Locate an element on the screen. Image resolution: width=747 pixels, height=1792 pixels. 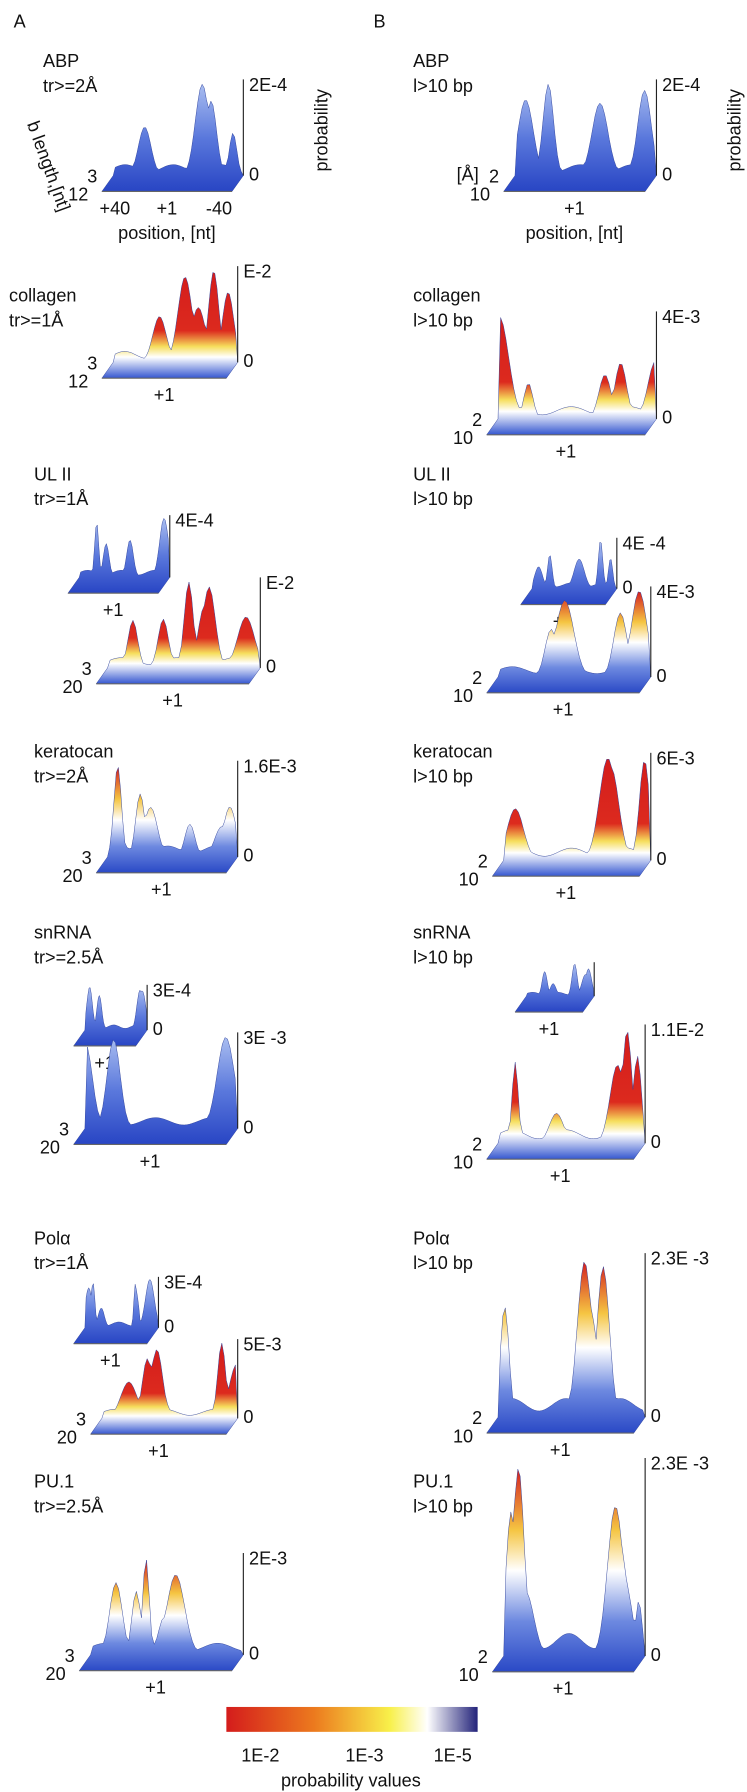
panel-name: snRNA is located at coordinates (63, 933).